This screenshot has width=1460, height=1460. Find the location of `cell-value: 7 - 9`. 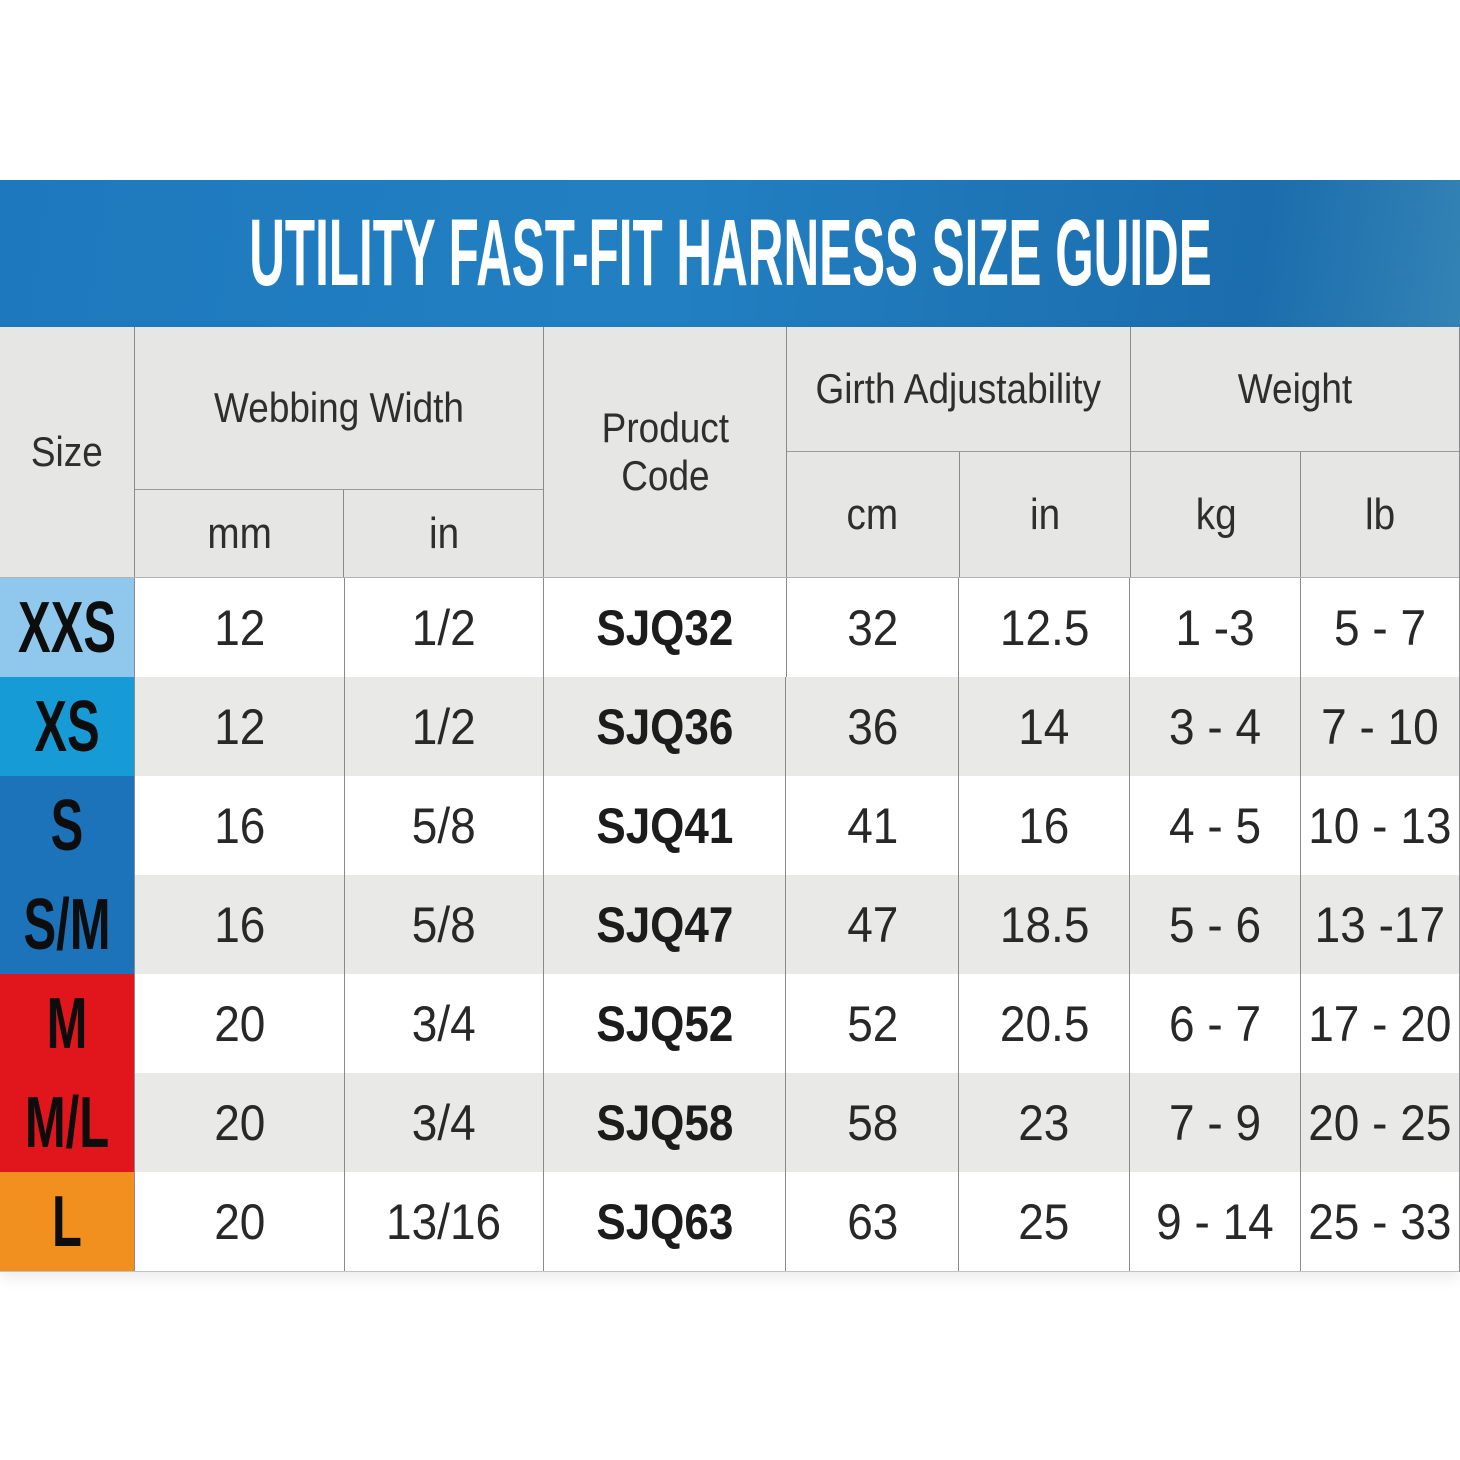

cell-value: 7 - 9 is located at coordinates (1215, 1122).